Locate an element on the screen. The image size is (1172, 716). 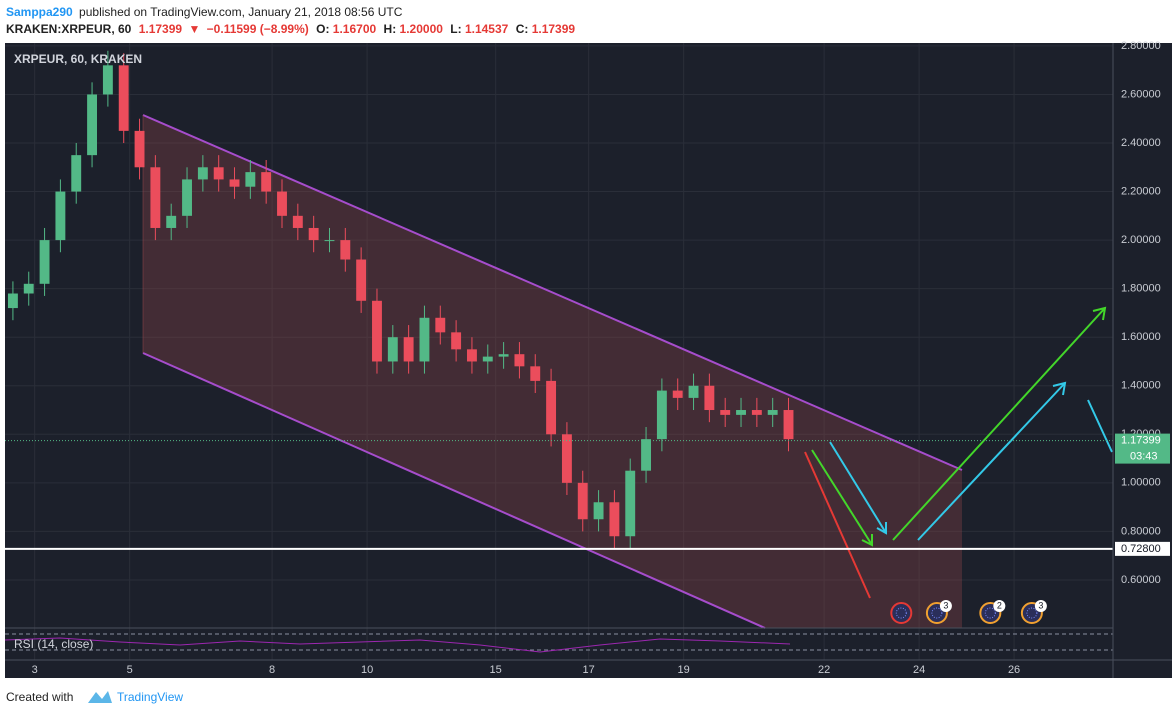
low: 1.14537 is located at coordinates (487, 29).